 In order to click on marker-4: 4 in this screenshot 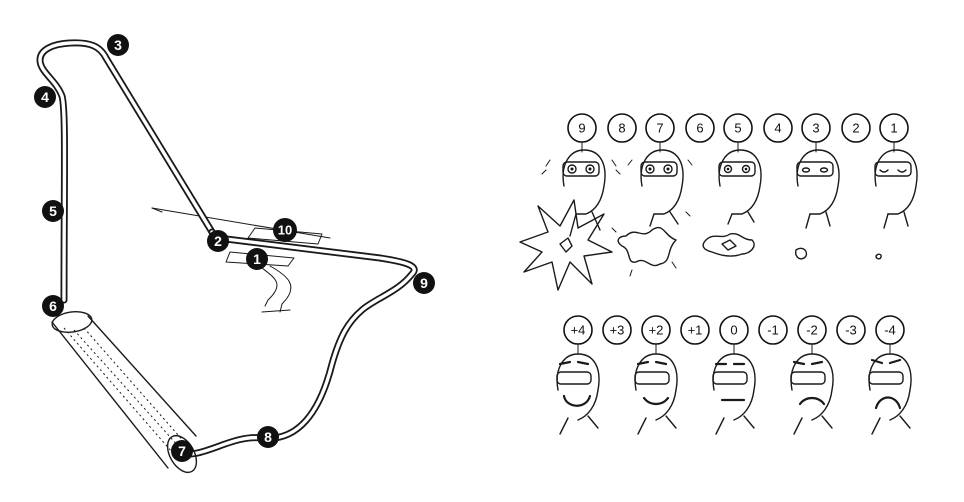, I will do `click(45, 97)`.